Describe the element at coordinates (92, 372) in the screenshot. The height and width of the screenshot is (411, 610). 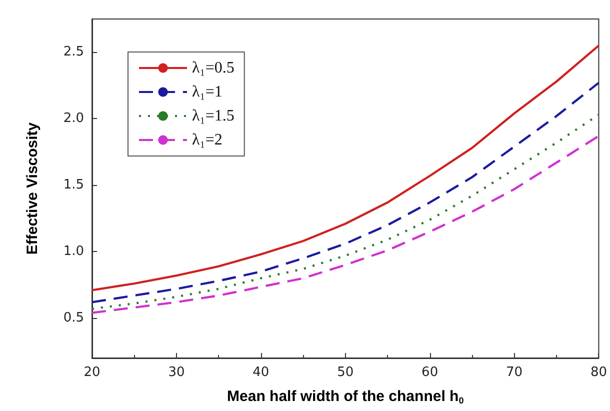
I see `x-tick-label: 20` at that location.